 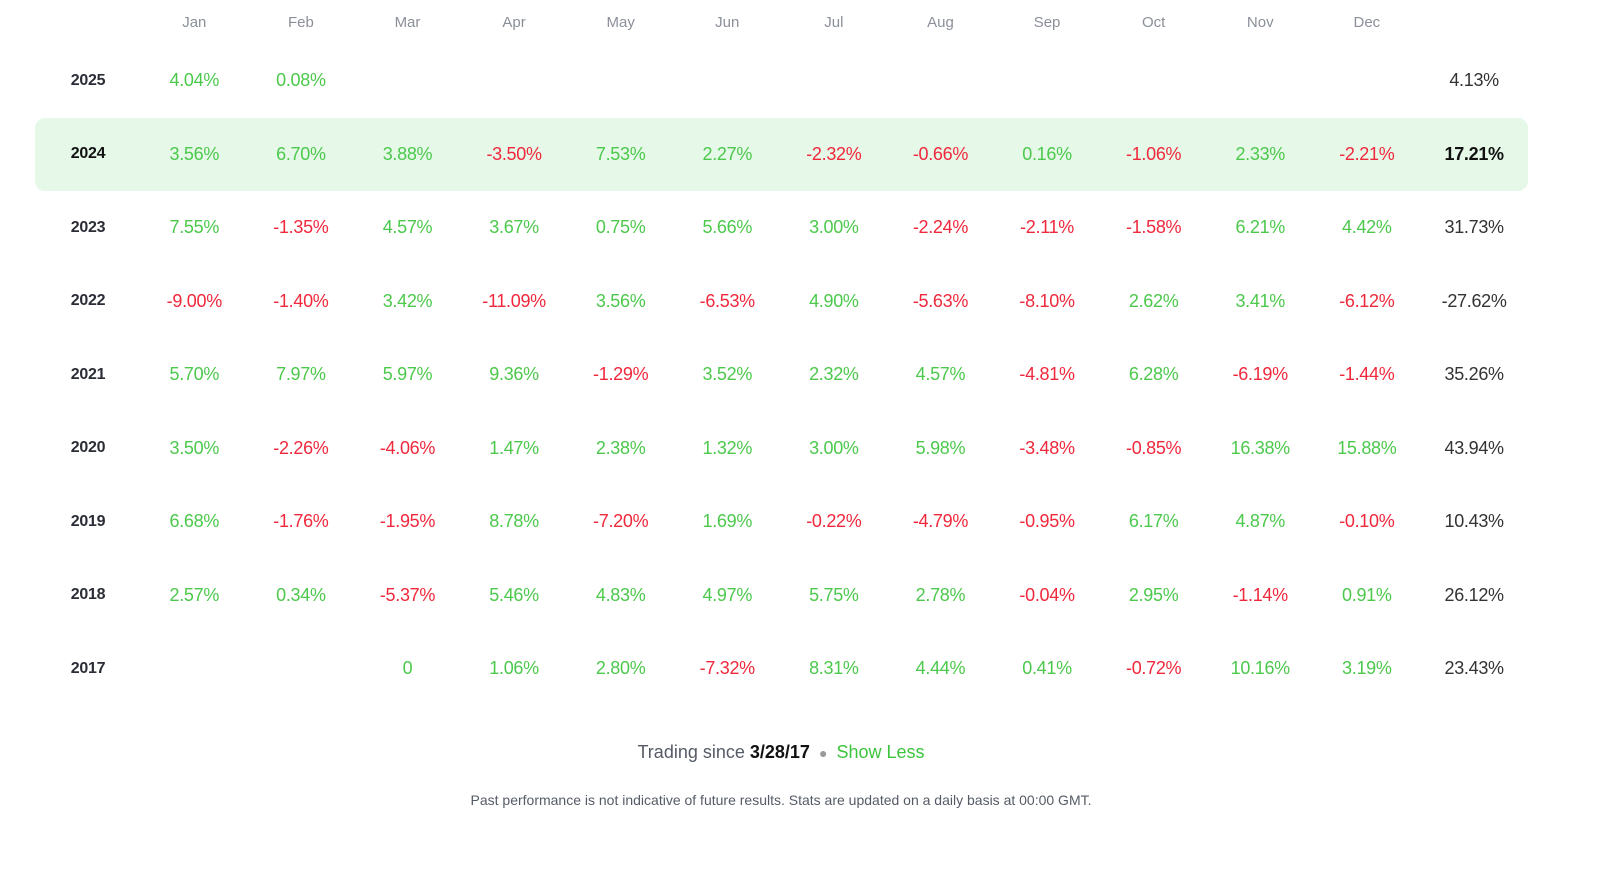 I want to click on month-return-cell: 1.69%, so click(x=727, y=521).